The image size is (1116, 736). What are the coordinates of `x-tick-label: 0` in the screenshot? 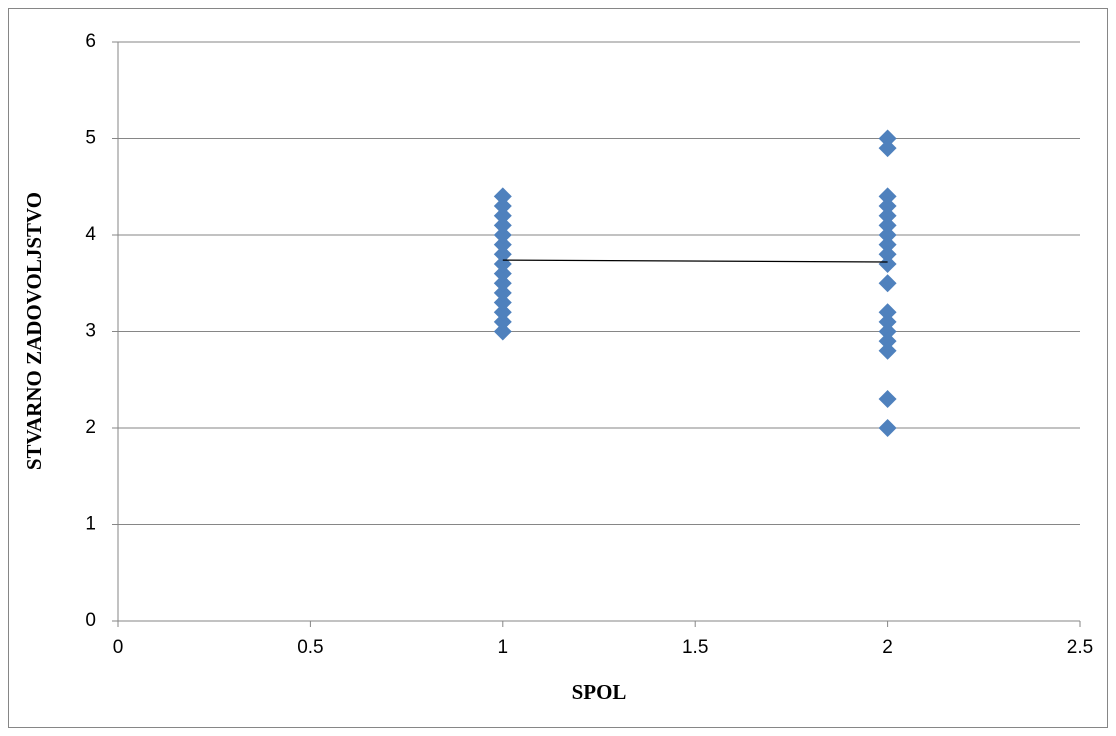 It's located at (118, 647).